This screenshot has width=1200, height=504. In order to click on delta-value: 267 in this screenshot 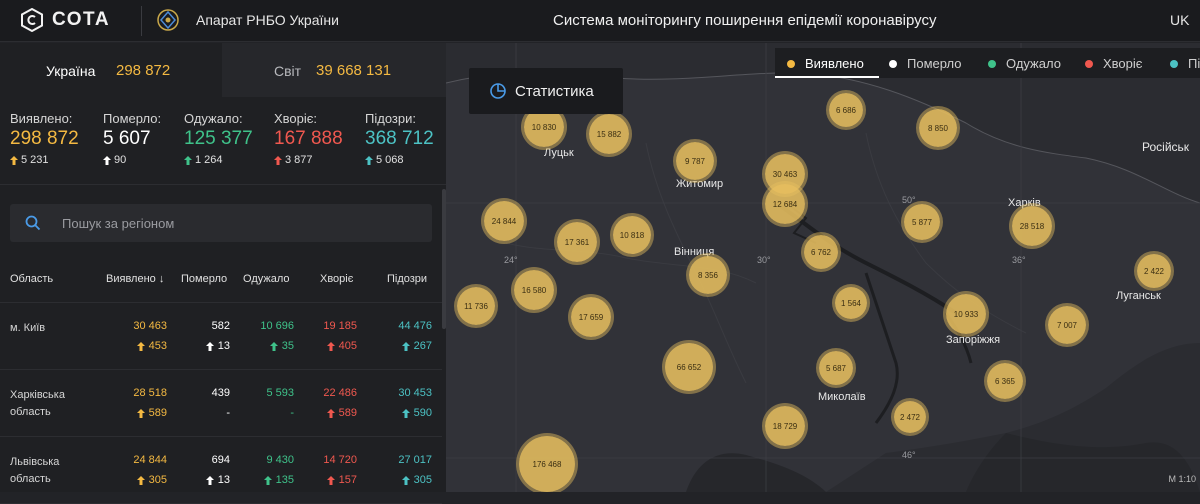, I will do `click(422, 346)`.